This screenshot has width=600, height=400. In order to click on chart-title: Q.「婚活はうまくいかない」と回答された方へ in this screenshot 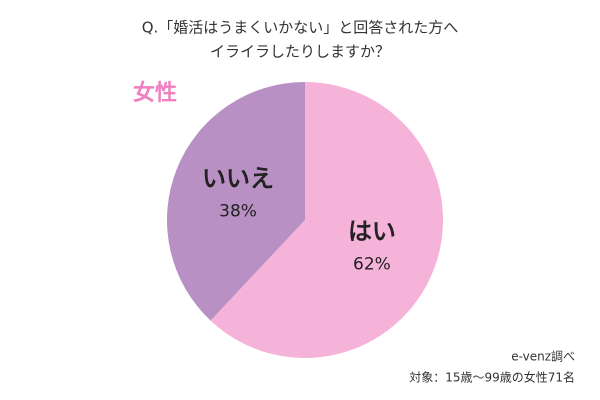, I will do `click(300, 28)`.